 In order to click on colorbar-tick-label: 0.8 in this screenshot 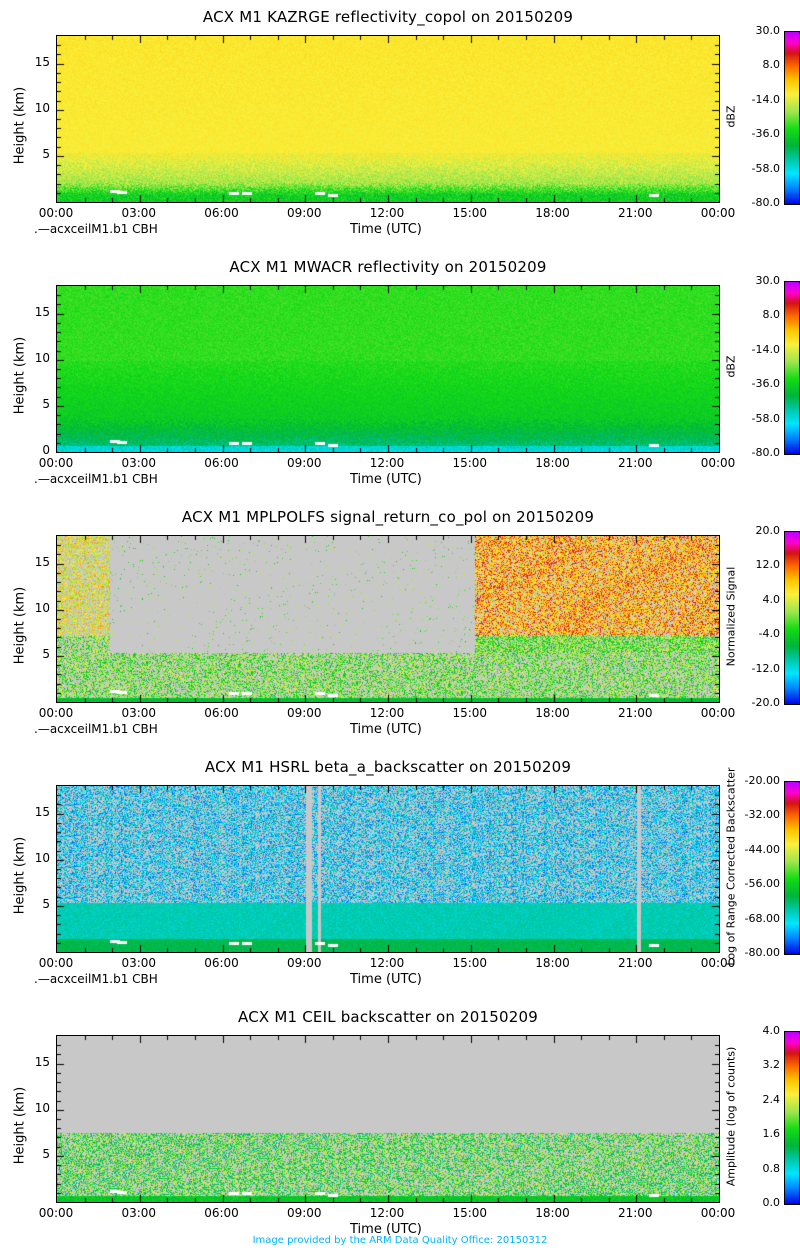, I will do `click(771, 1168)`.